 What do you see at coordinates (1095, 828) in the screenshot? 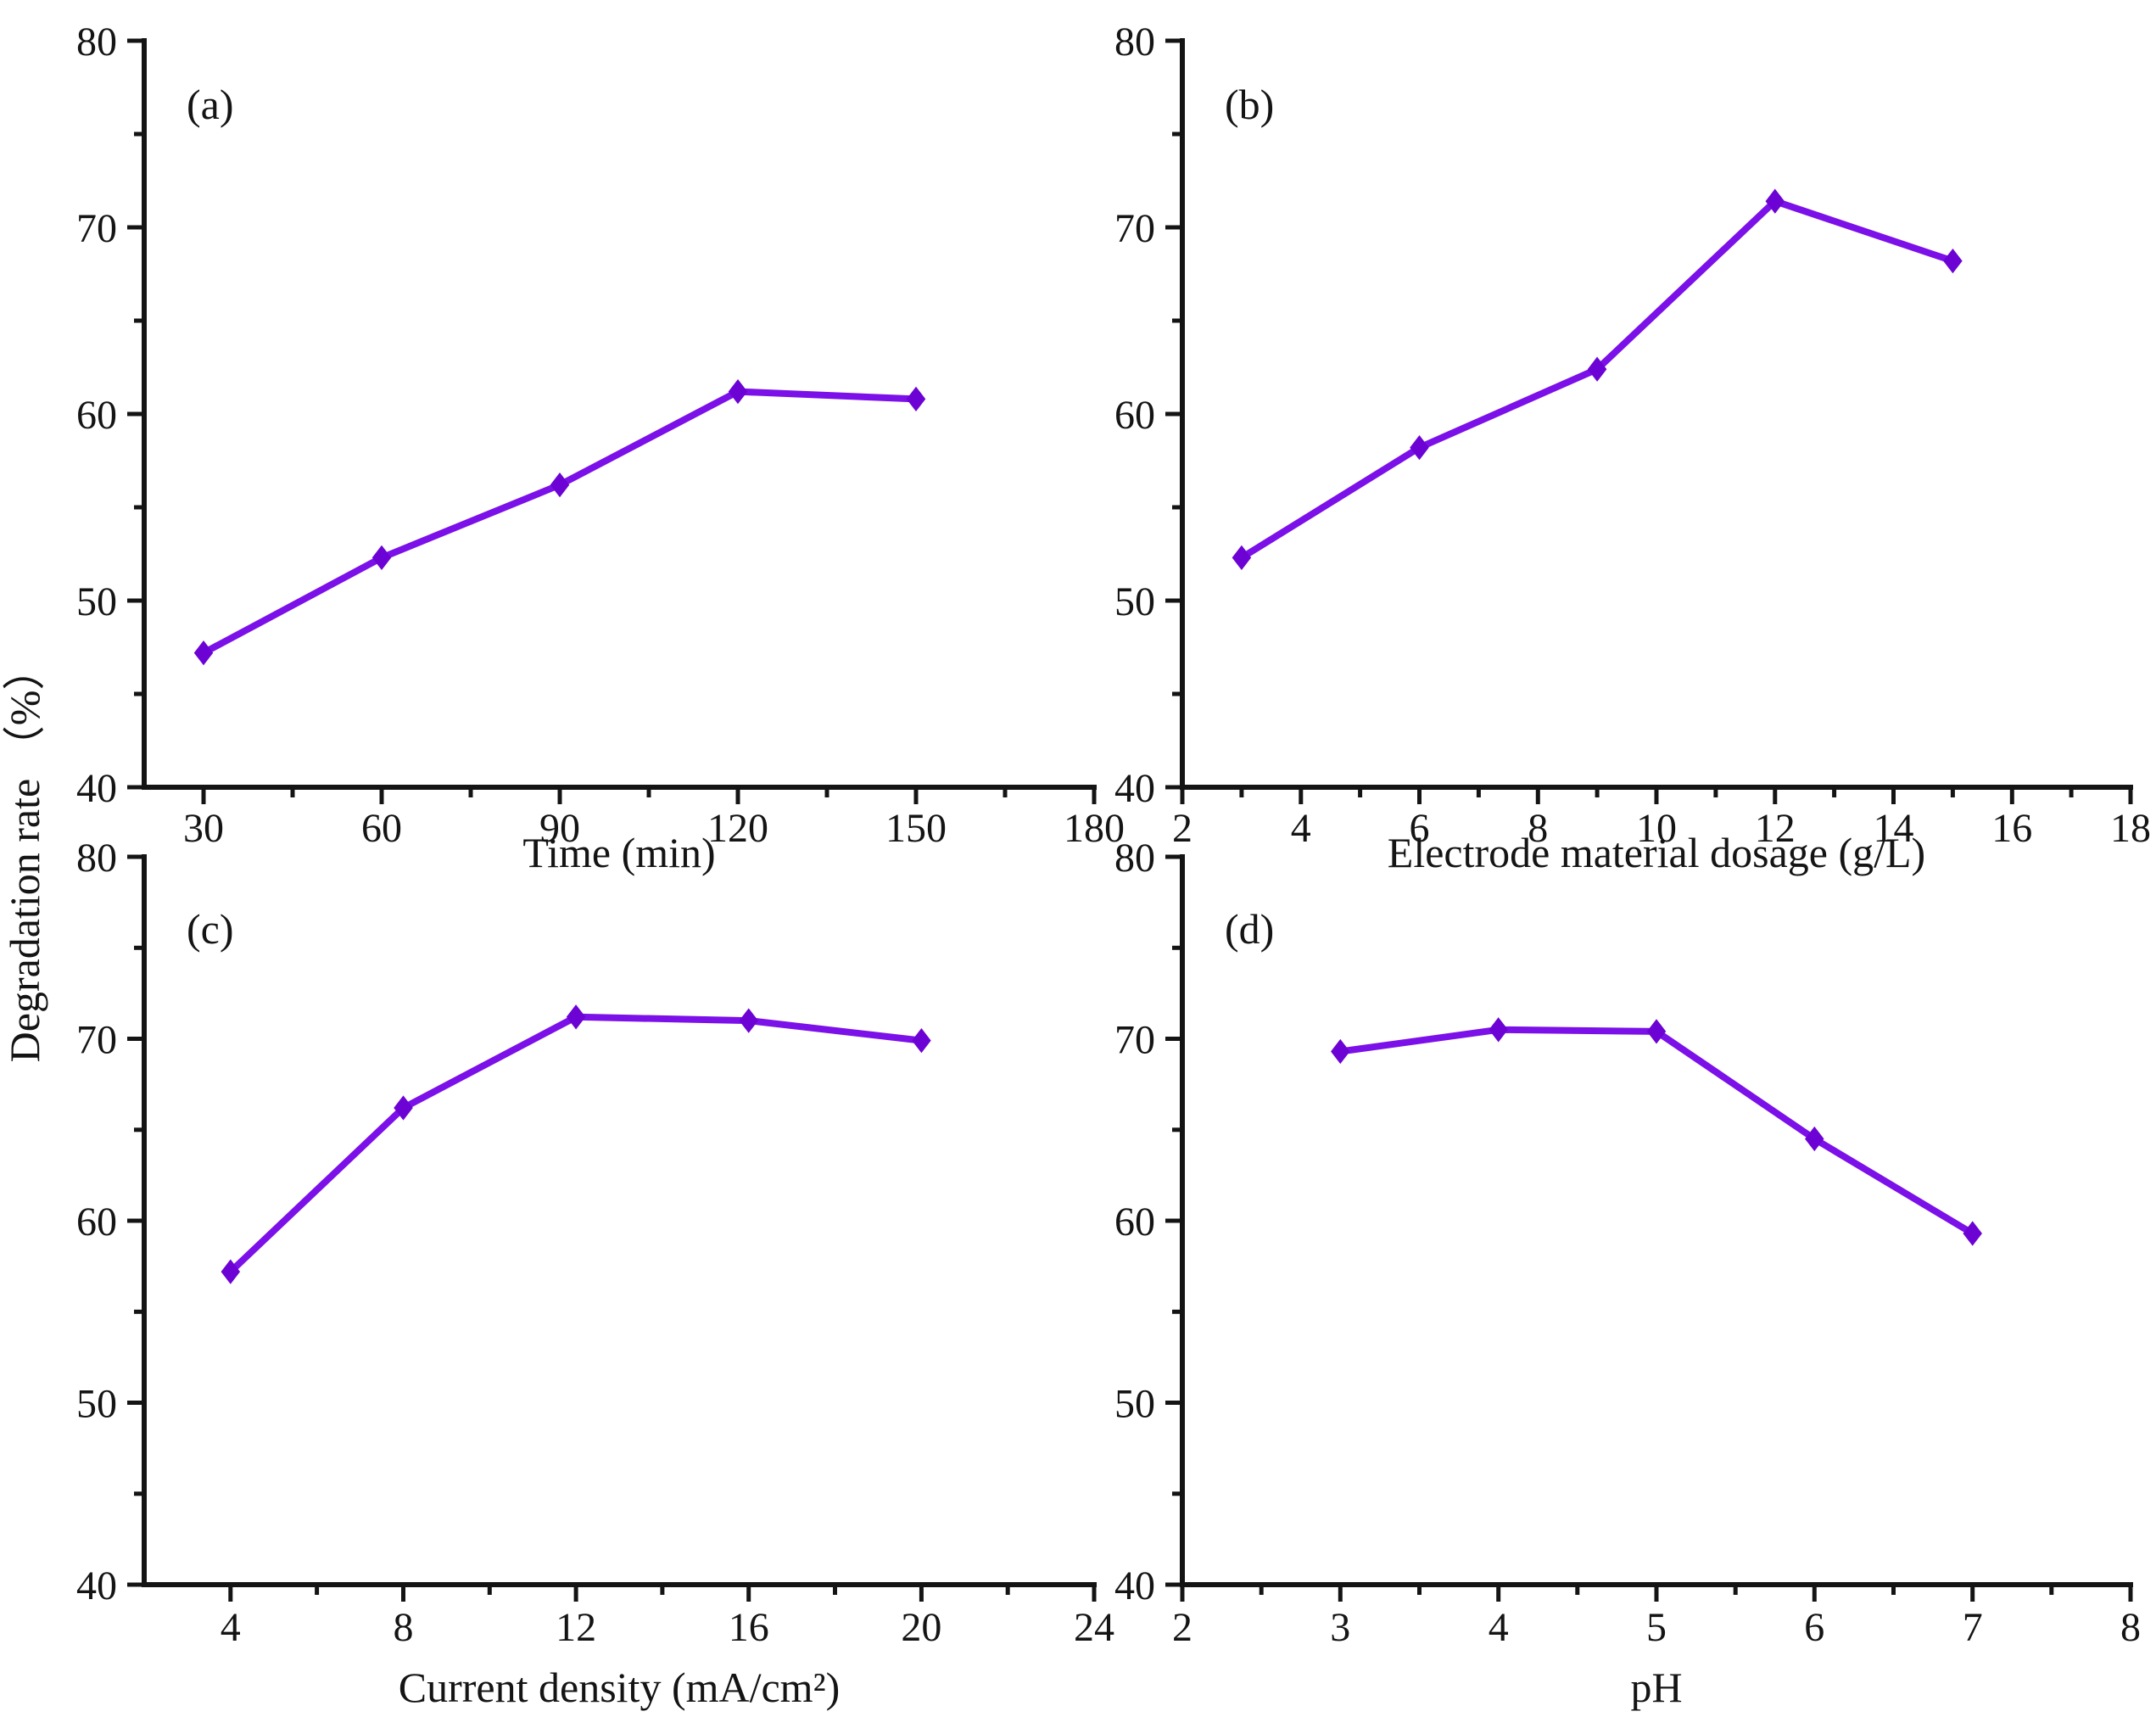
I see `x-tick-label: 180` at bounding box center [1095, 828].